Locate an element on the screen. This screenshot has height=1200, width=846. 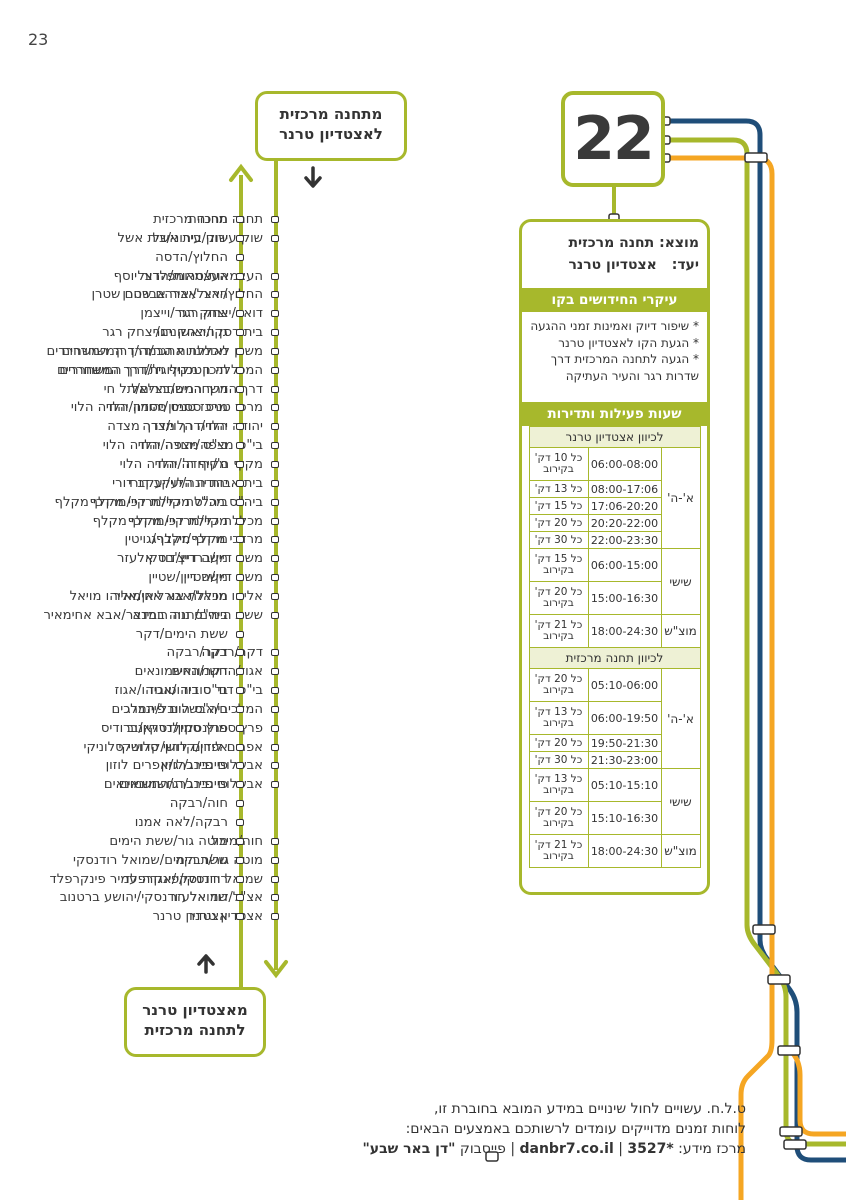
schedule-frequency: כל 30 דק' is located at coordinates (558, 540).